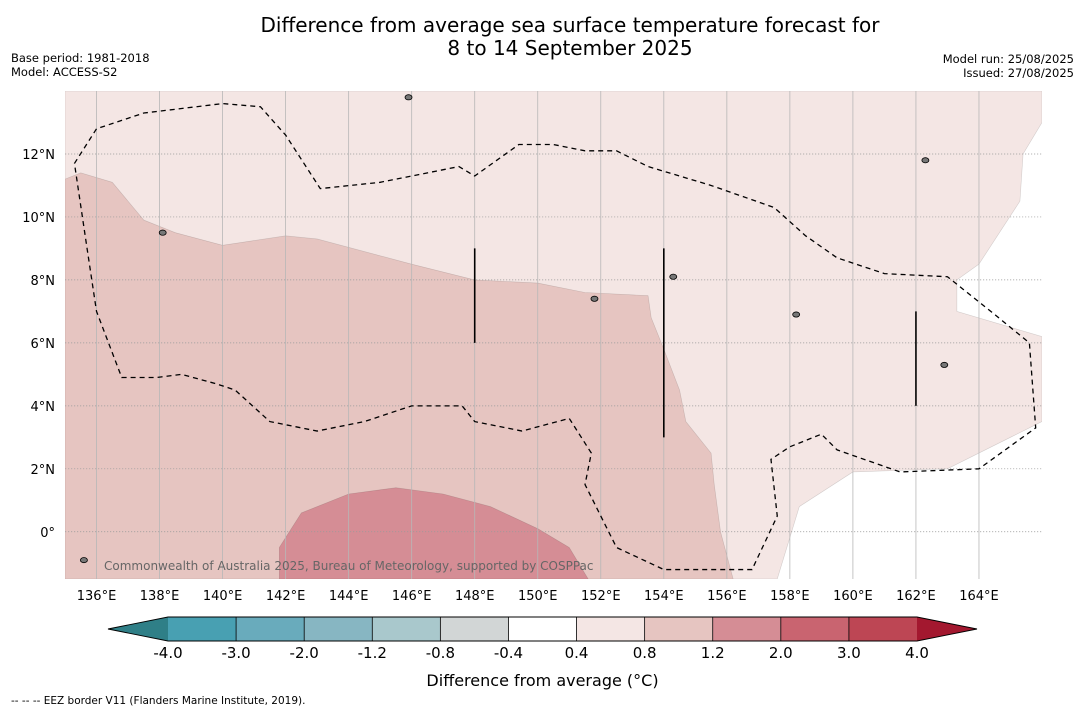 The height and width of the screenshot is (713, 1085). What do you see at coordinates (64, 72) in the screenshot?
I see `model-text: Model: ACCESS-S2` at bounding box center [64, 72].